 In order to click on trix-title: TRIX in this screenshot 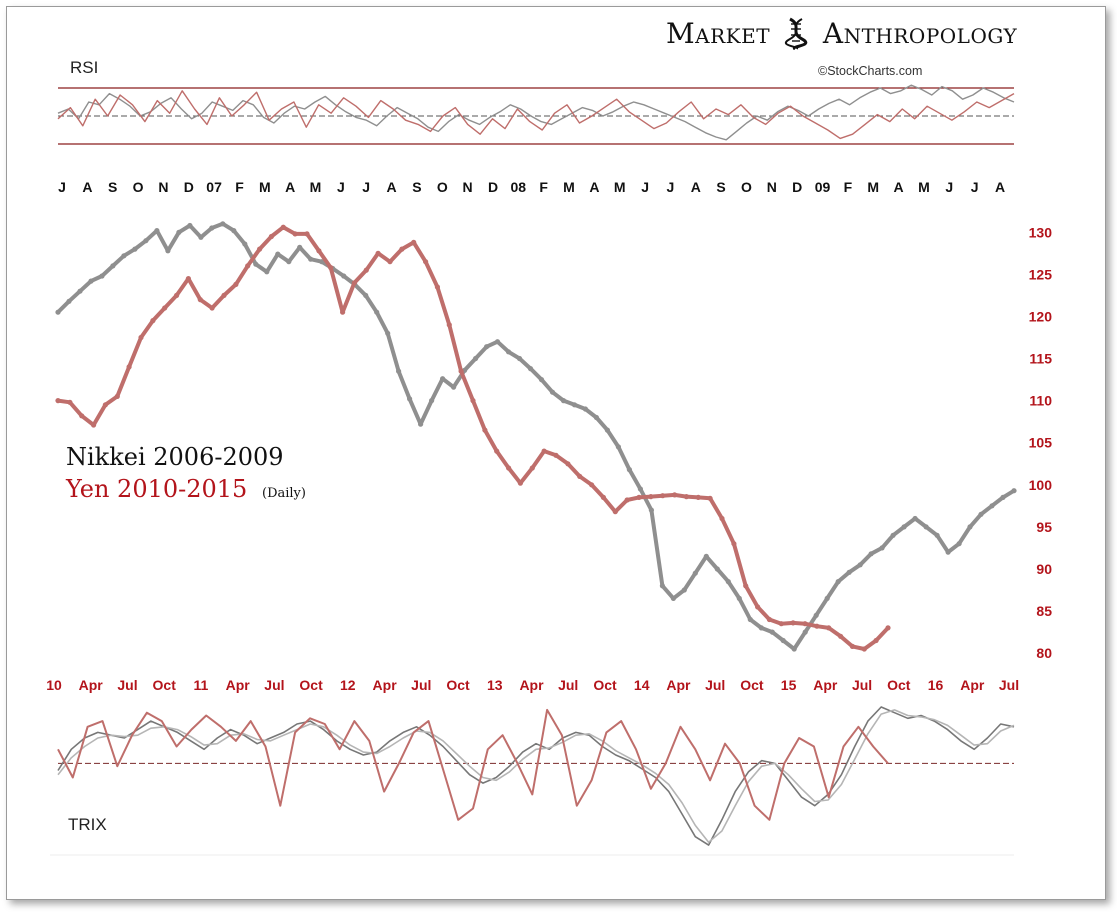, I will do `click(87, 824)`.